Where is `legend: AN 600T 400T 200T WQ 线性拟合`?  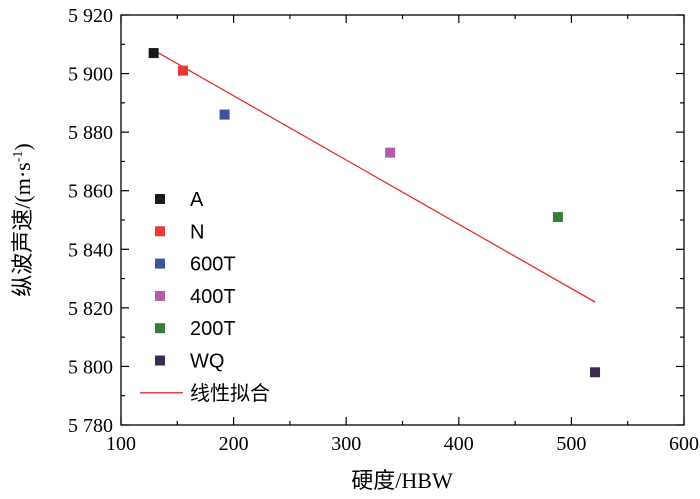 legend: AN 600T 400T 200T WQ 线性拟合 is located at coordinates (205, 297).